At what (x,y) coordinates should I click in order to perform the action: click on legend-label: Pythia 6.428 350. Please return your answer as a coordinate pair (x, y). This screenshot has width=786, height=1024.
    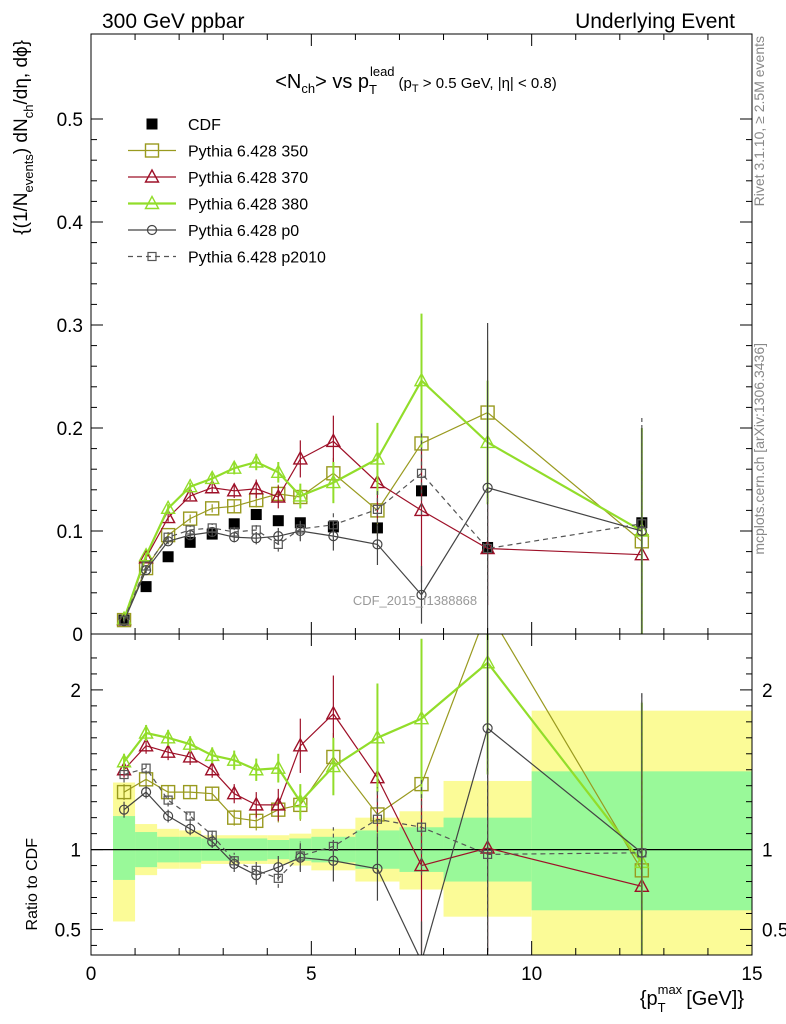
    Looking at the image, I should click on (248, 152).